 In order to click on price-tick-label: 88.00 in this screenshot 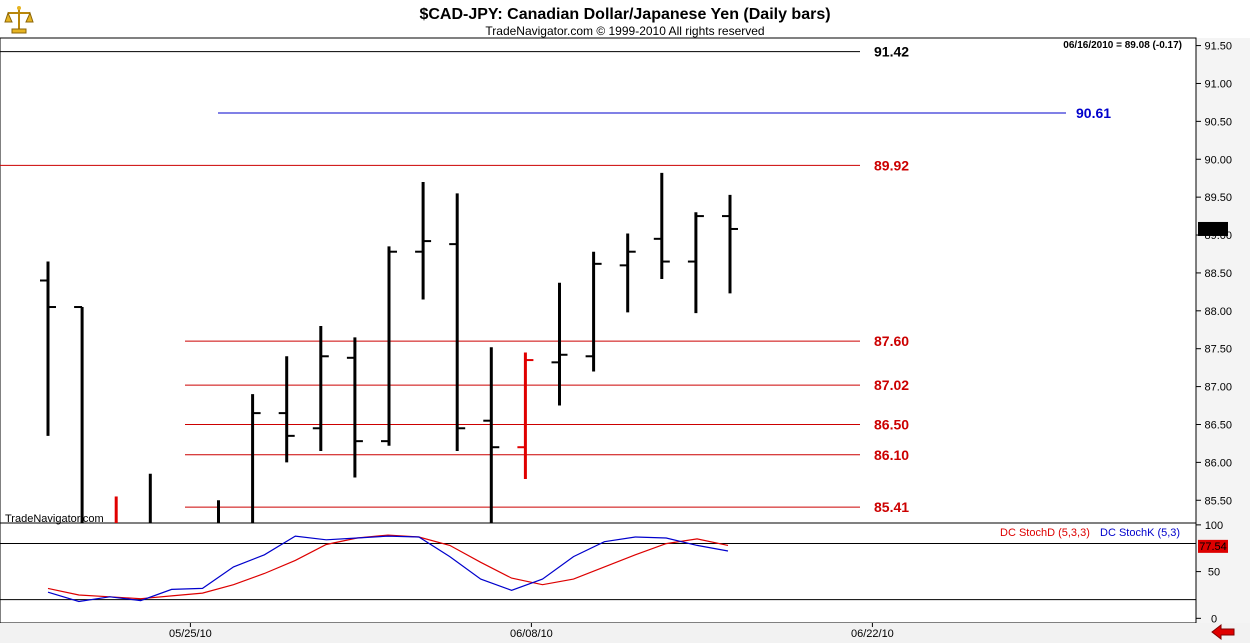, I will do `click(1218, 312)`.